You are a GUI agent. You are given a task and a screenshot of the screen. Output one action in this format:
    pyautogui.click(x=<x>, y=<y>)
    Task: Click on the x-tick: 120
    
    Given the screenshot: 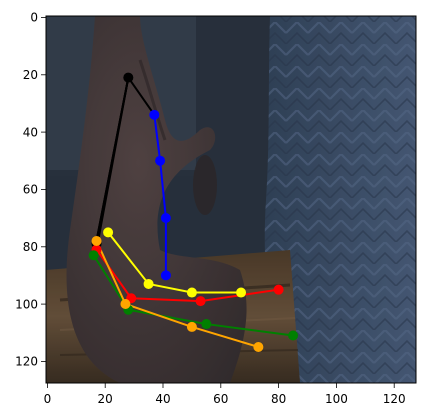 What is the action you would take?
    pyautogui.click(x=394, y=394)
    